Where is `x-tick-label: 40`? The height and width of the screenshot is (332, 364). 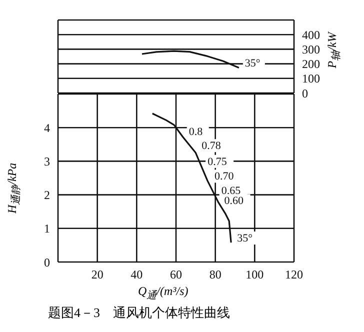
x-tick-label: 40 is located at coordinates (136, 275).